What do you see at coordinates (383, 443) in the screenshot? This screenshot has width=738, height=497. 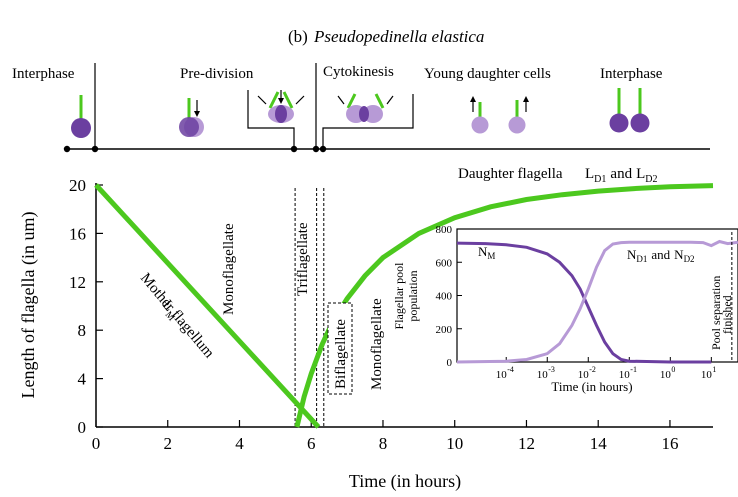 I see `x-tick-label: 8` at bounding box center [383, 443].